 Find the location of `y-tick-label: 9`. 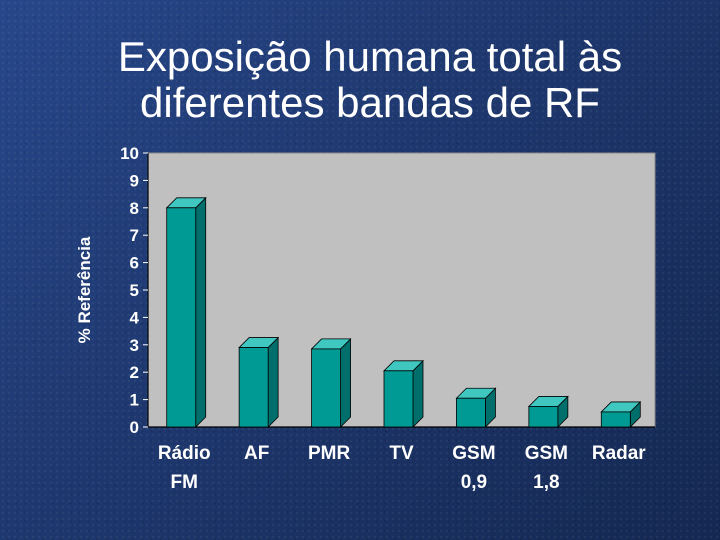

y-tick-label: 9 is located at coordinates (134, 180).